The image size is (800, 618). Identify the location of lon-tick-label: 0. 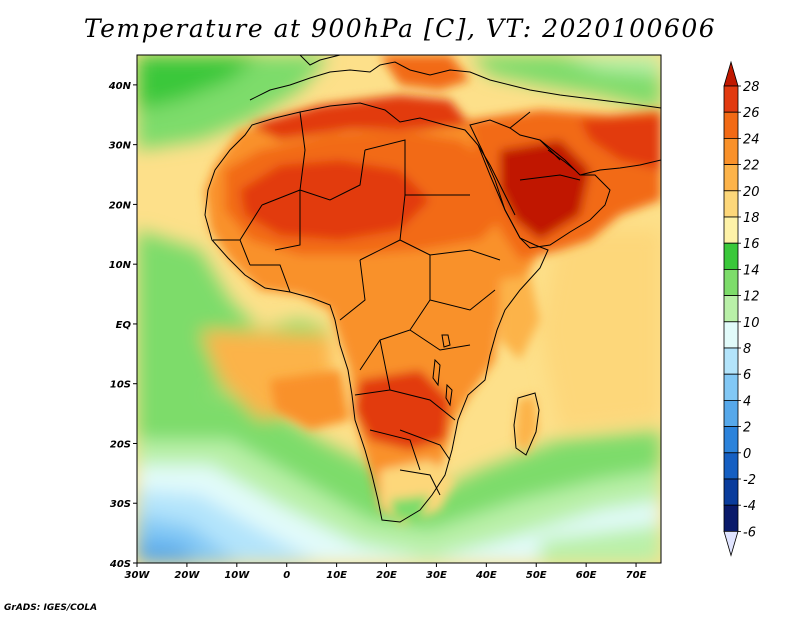
(286, 575).